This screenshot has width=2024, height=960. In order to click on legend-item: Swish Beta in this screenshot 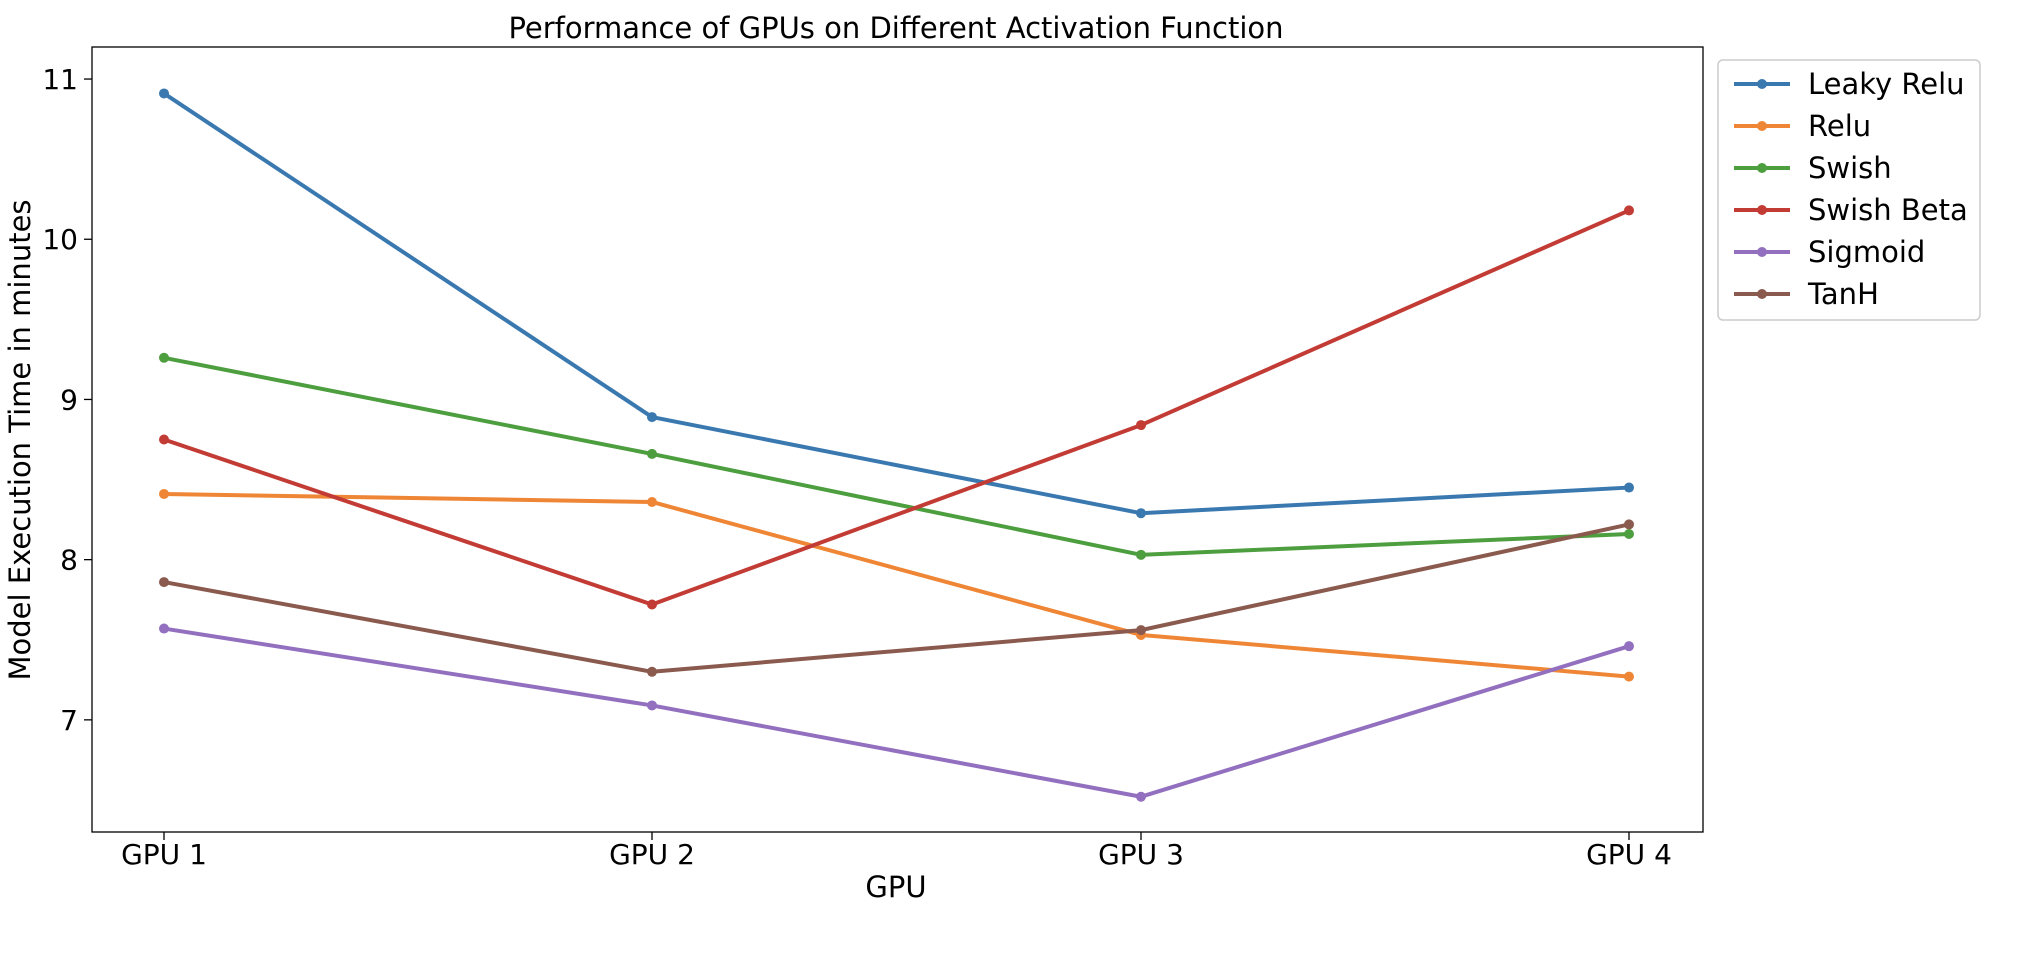, I will do `click(1851, 210)`.